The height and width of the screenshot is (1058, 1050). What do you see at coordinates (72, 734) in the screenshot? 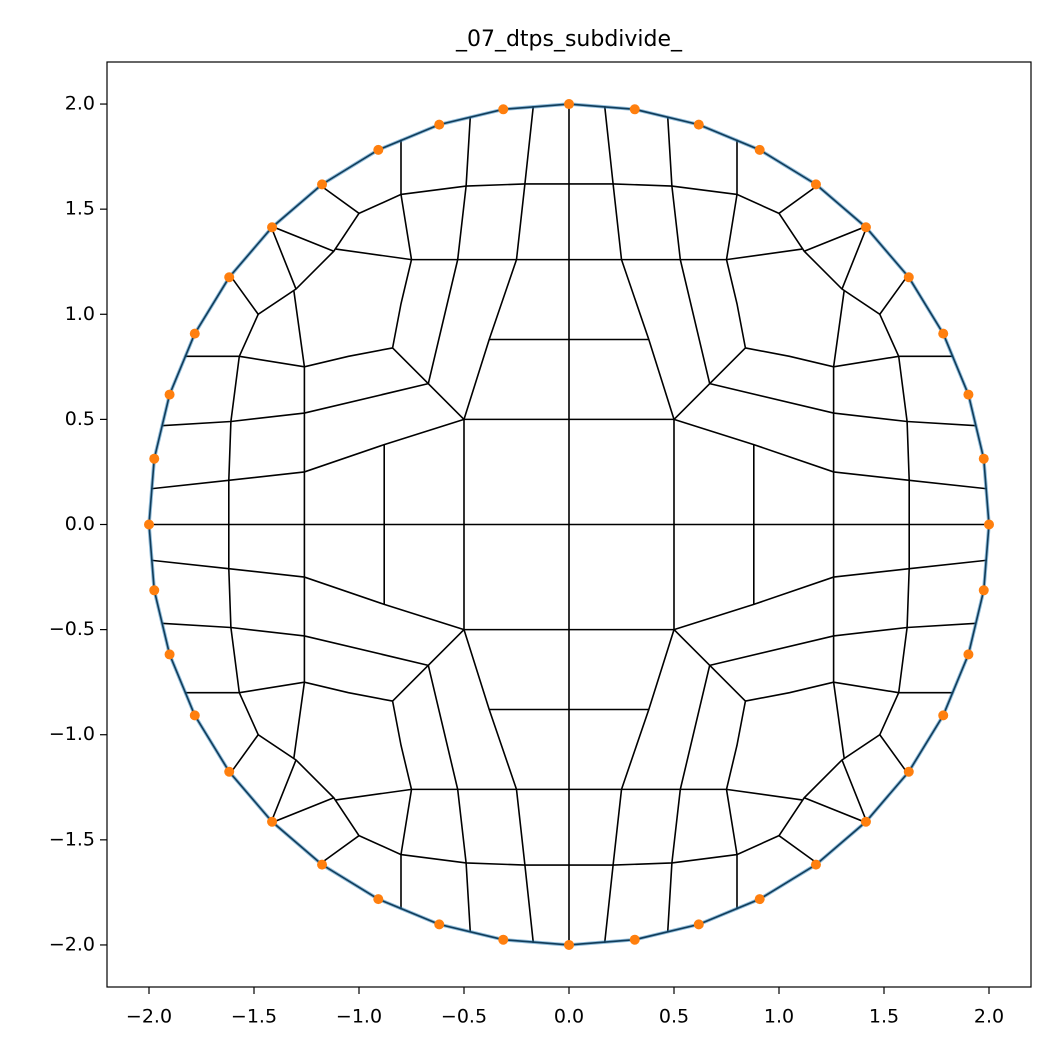
I see `y-tick-label: −1.0` at bounding box center [72, 734].